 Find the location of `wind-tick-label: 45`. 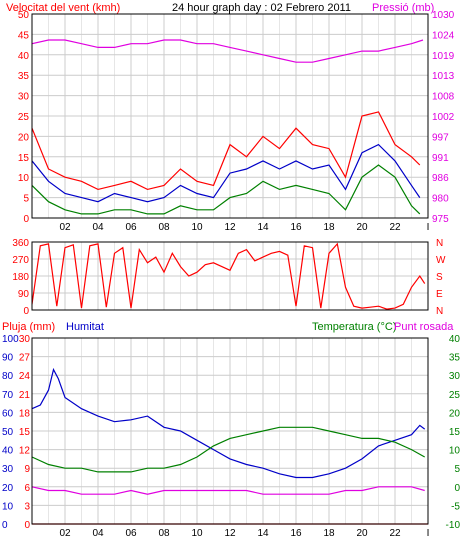

wind-tick-label: 45 is located at coordinates (24, 35).